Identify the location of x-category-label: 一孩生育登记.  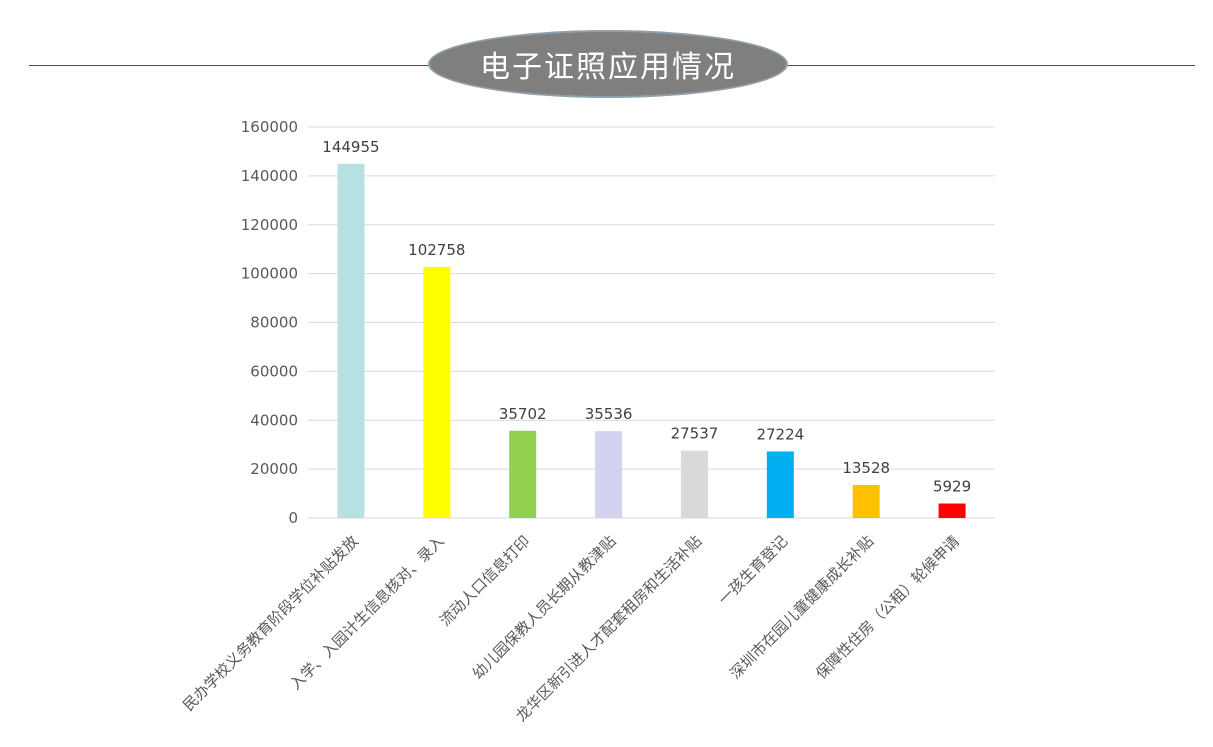
(753, 570).